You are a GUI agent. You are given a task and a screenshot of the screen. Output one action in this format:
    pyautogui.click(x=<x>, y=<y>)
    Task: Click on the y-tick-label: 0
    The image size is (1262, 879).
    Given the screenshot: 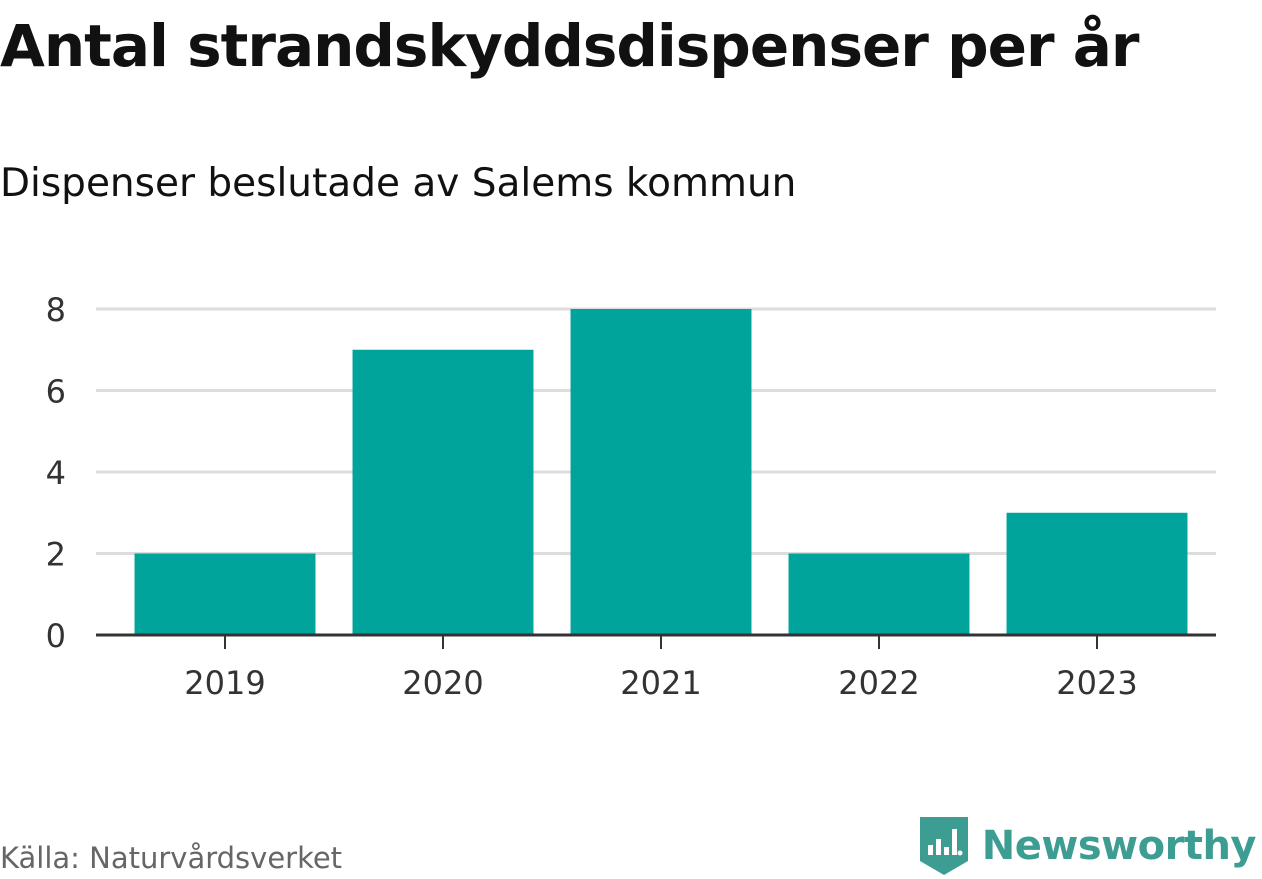 What is the action you would take?
    pyautogui.click(x=56, y=636)
    